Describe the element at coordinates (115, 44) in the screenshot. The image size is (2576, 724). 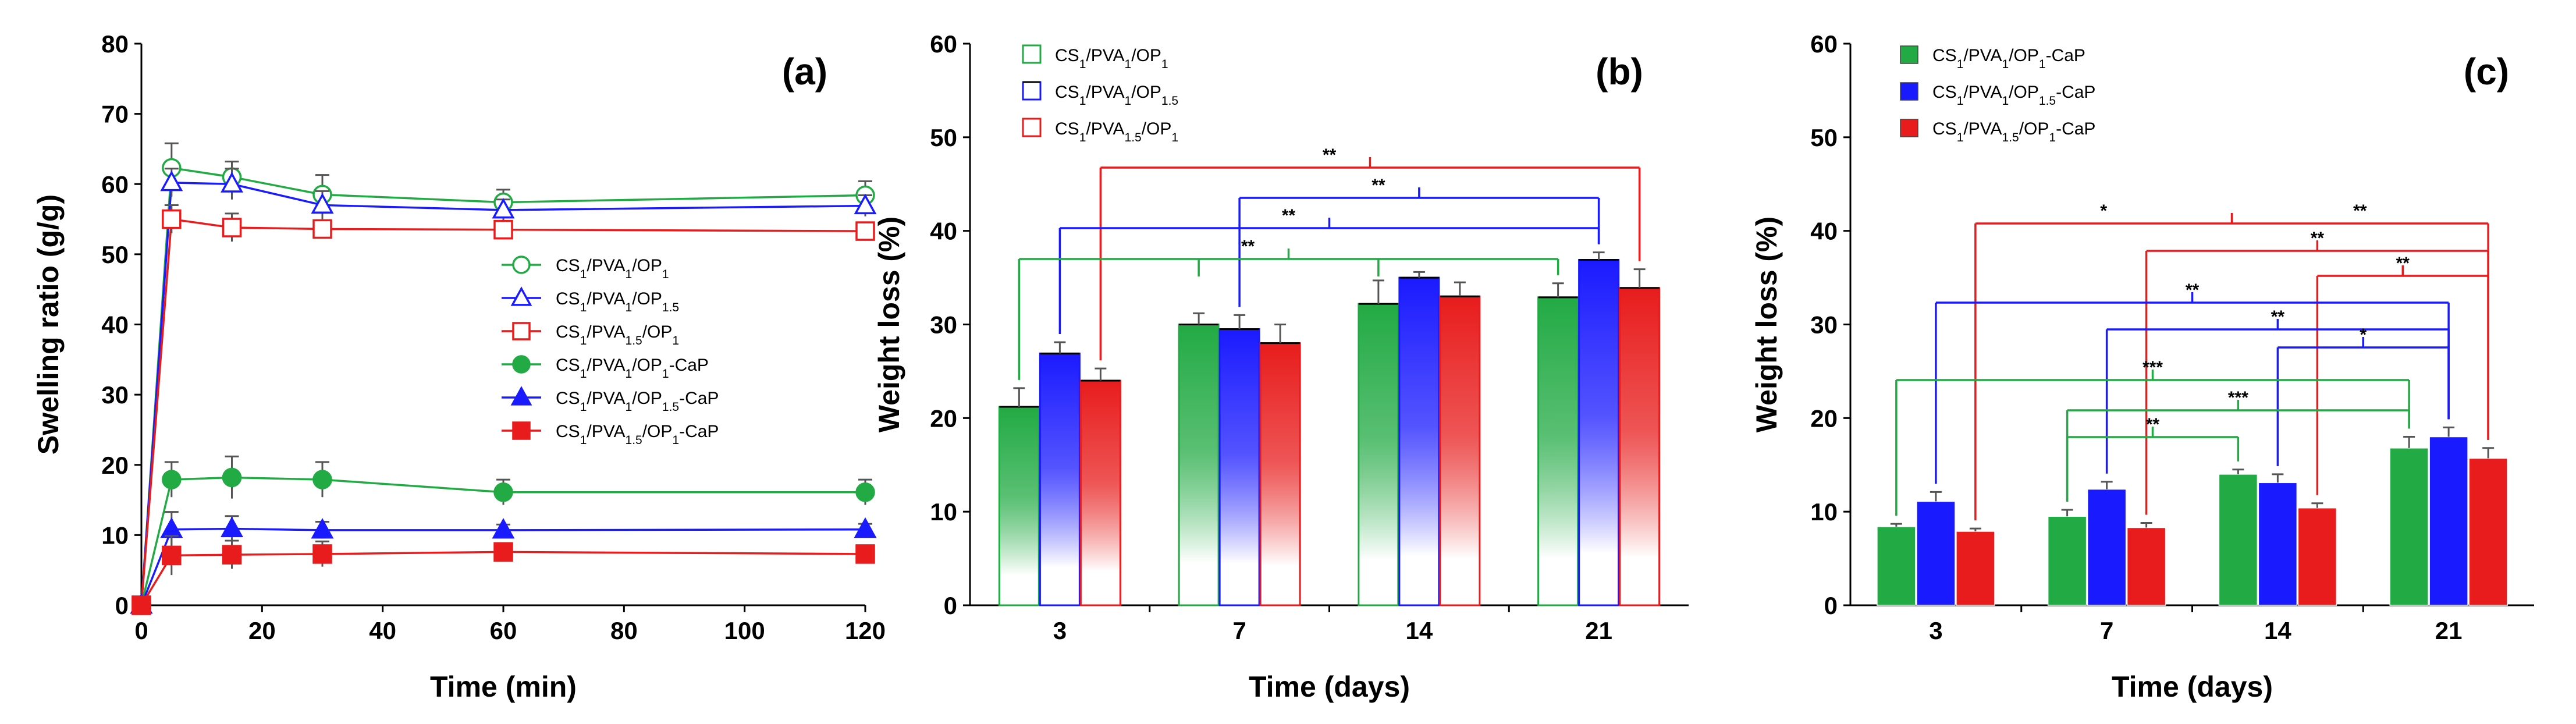
I see `y-tick-label: 80` at that location.